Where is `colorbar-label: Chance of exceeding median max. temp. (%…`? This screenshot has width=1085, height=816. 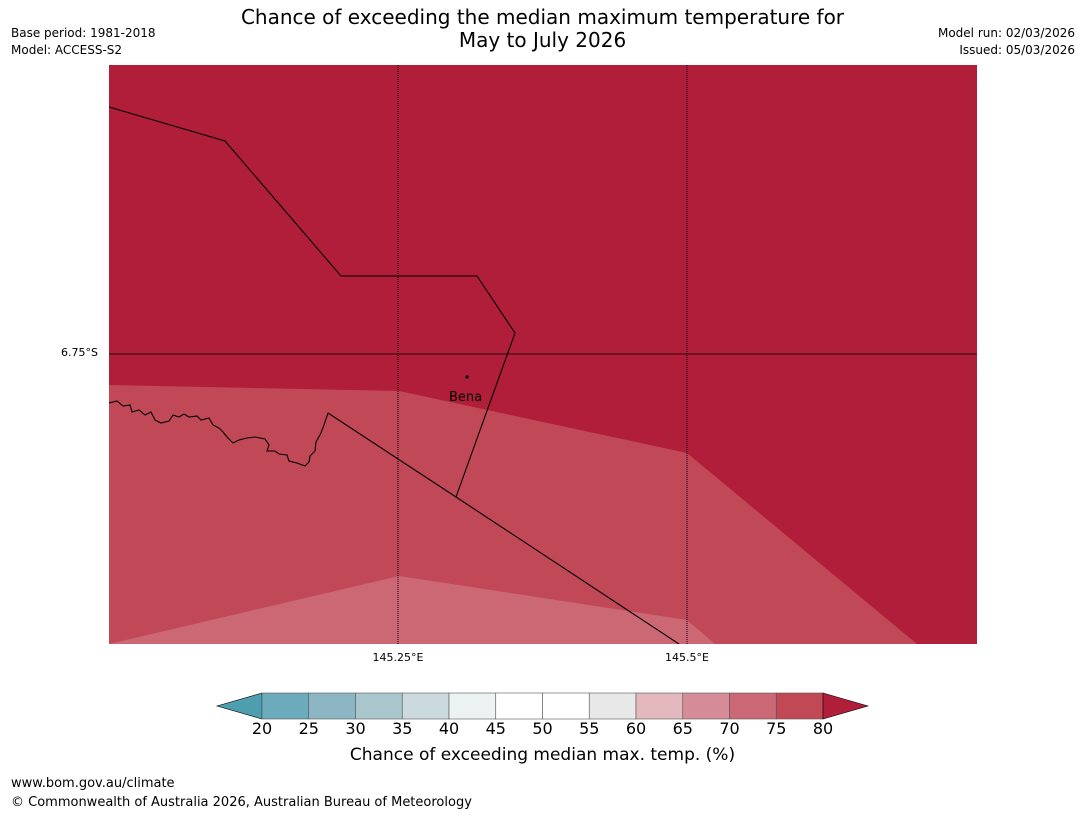
colorbar-label: Chance of exceeding median max. temp. (%… is located at coordinates (542, 755).